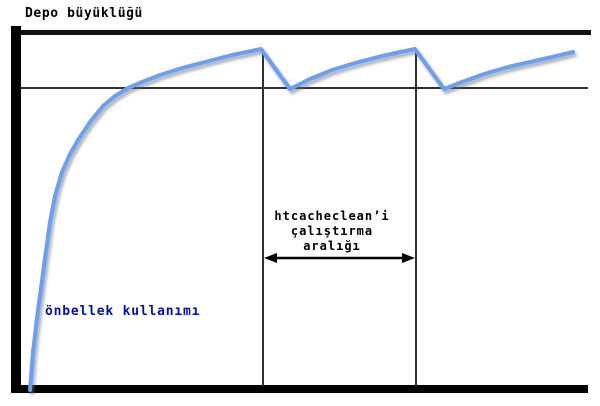  What do you see at coordinates (306, 32) in the screenshot?
I see `storage-size-line` at bounding box center [306, 32].